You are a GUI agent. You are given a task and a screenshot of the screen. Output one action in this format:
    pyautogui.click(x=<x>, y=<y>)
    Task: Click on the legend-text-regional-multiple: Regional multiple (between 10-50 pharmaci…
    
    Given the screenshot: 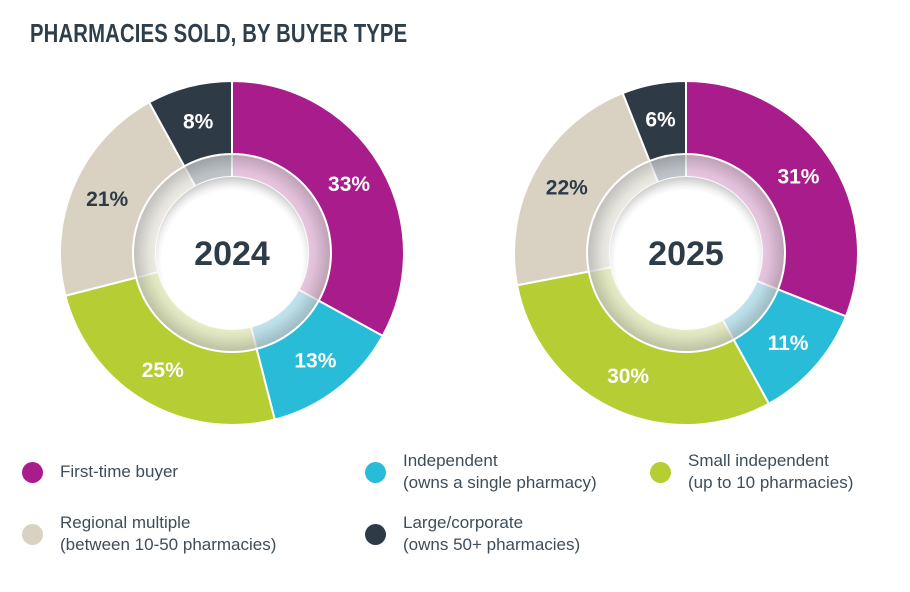 What is the action you would take?
    pyautogui.click(x=168, y=534)
    